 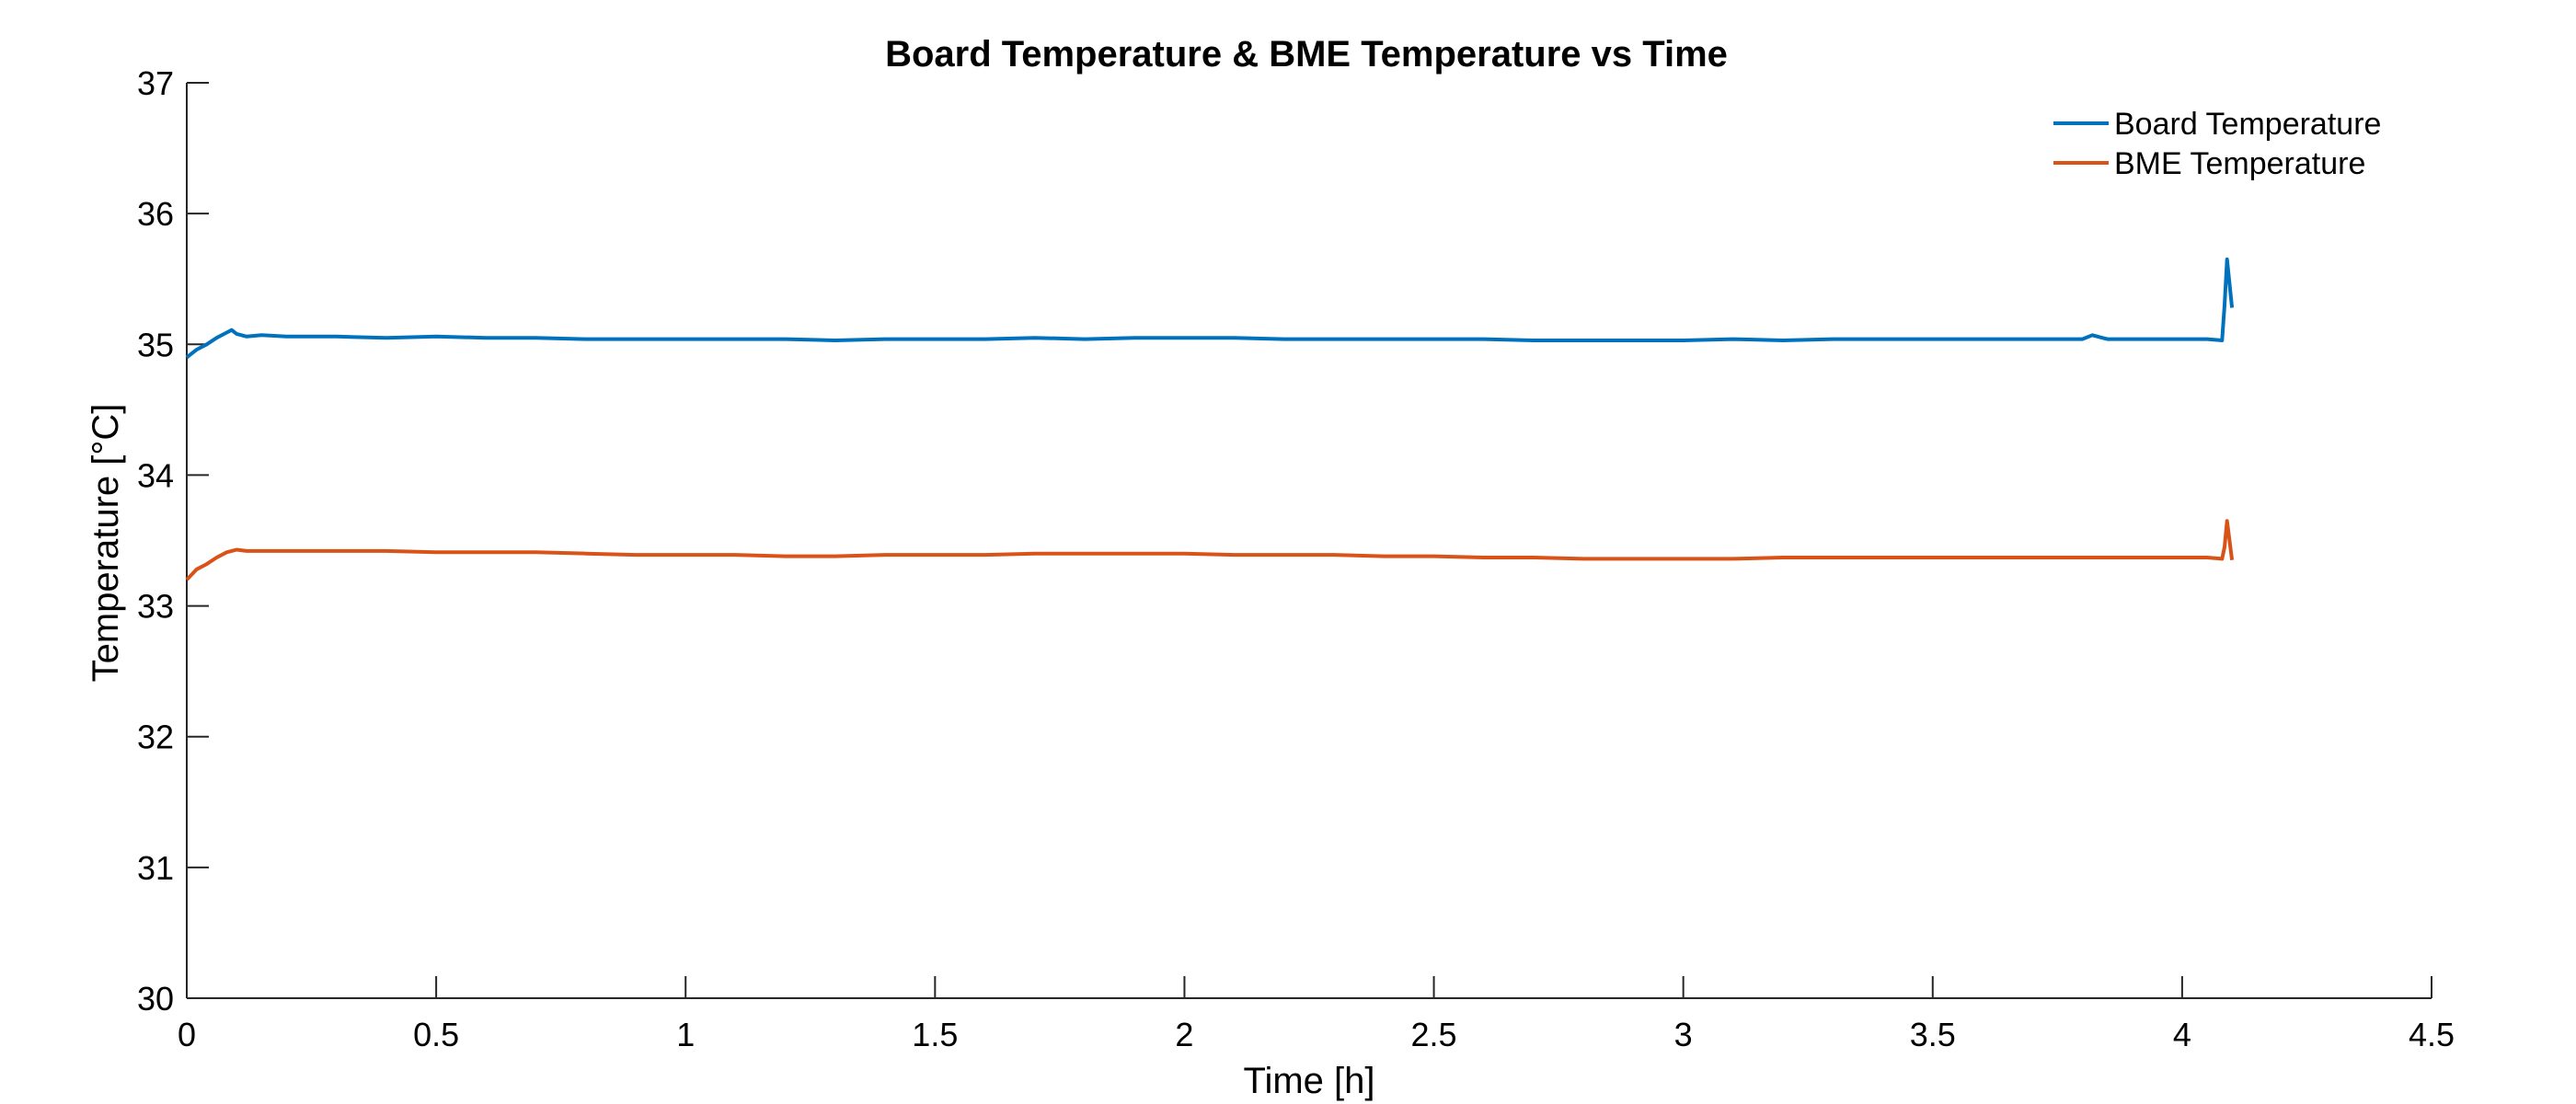 I want to click on x-tick-label: 1, so click(x=685, y=1034).